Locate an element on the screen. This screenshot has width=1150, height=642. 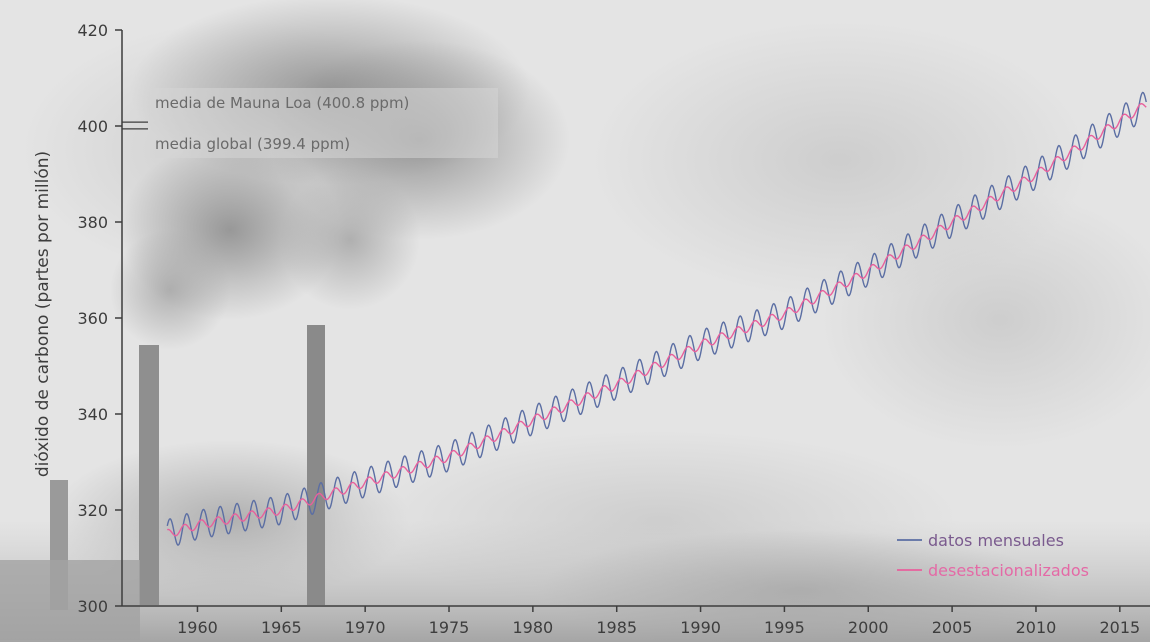
x-tick-label-1960: 1960 is located at coordinates (197, 627).